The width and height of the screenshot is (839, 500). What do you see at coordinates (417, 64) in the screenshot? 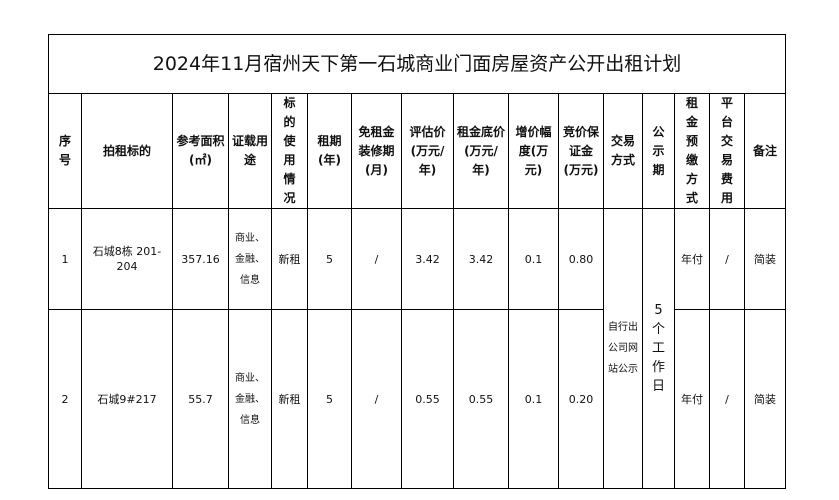
I see `page-title: 2024年11月宿州天下第一石城商业门面房屋资产公开出租计划` at bounding box center [417, 64].